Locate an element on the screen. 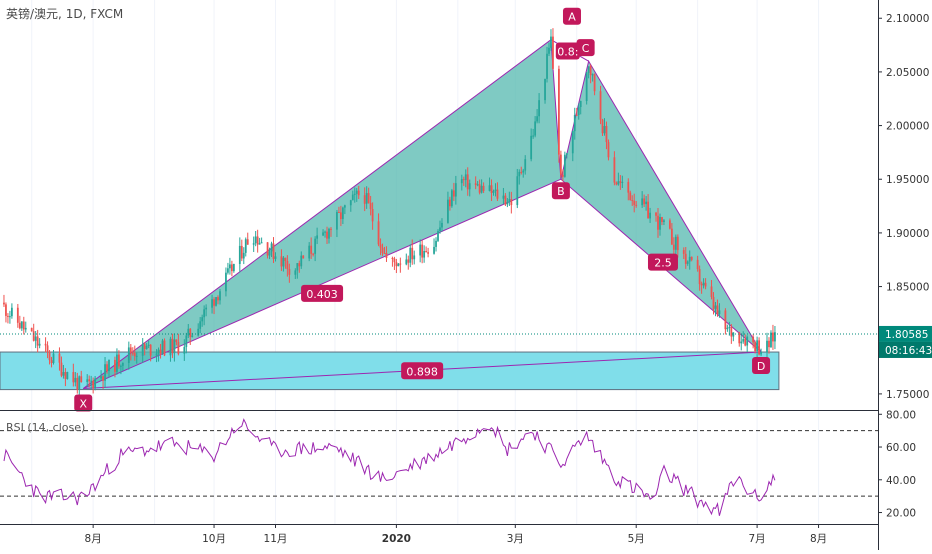 This screenshot has height=554, width=932. time-tick-label: 3月 is located at coordinates (515, 539).